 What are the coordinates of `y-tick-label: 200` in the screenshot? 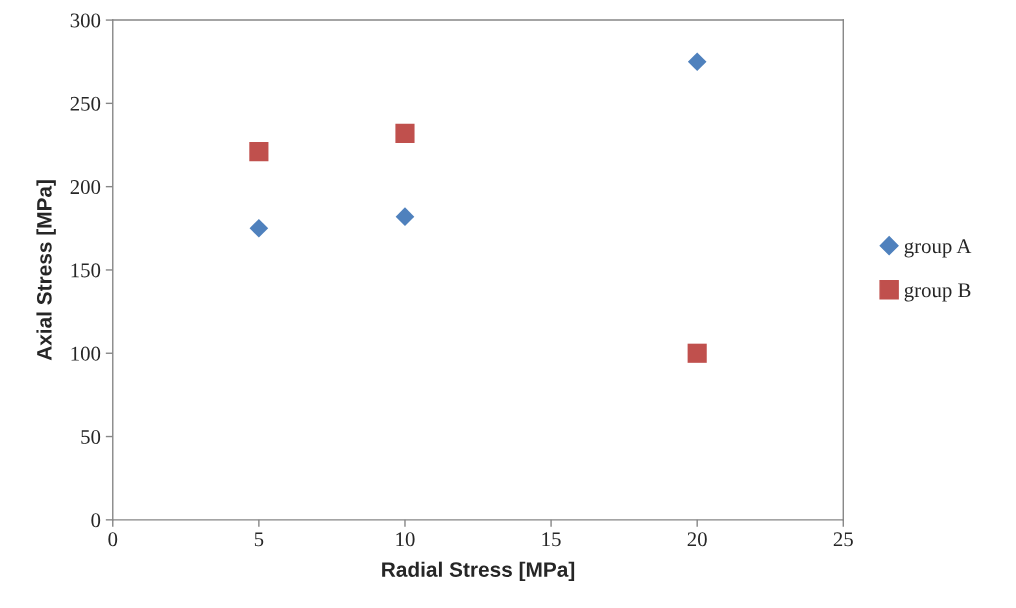 It's located at (85, 187).